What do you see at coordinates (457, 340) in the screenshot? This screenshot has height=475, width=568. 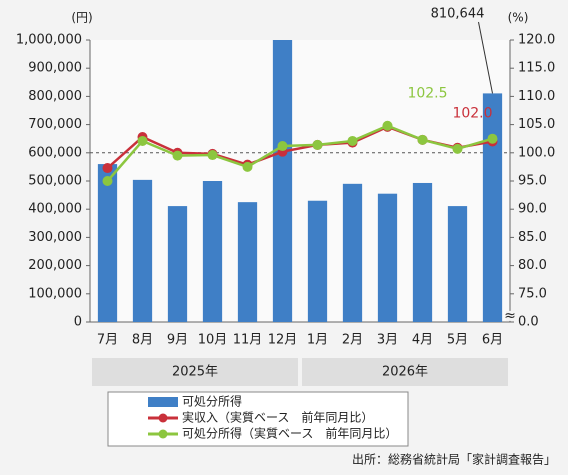 I see `x-tick-label: 5月` at bounding box center [457, 340].